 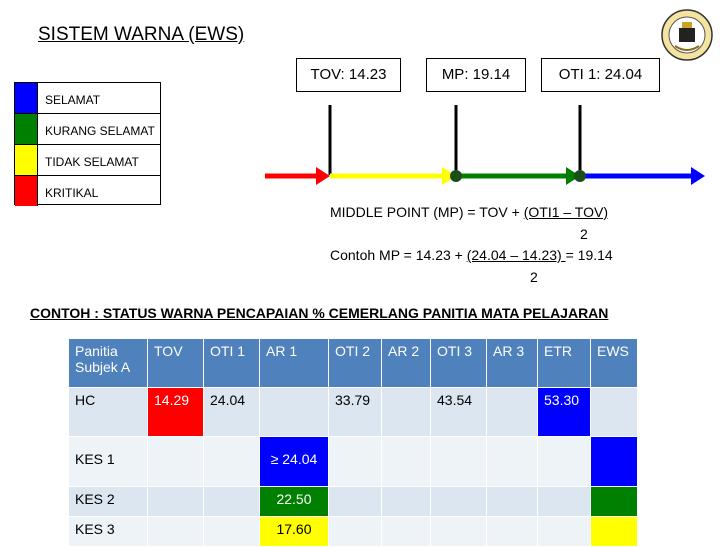 I want to click on table-row: KES 3 17.60, so click(x=353, y=531).